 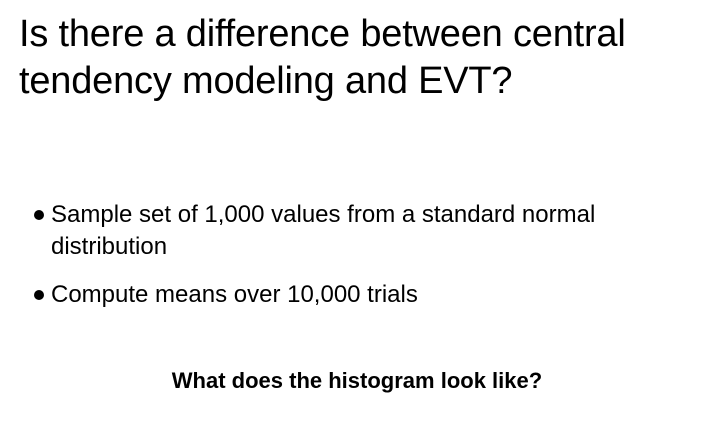 What do you see at coordinates (357, 380) in the screenshot?
I see `slide-question: What does the histogram look like?` at bounding box center [357, 380].